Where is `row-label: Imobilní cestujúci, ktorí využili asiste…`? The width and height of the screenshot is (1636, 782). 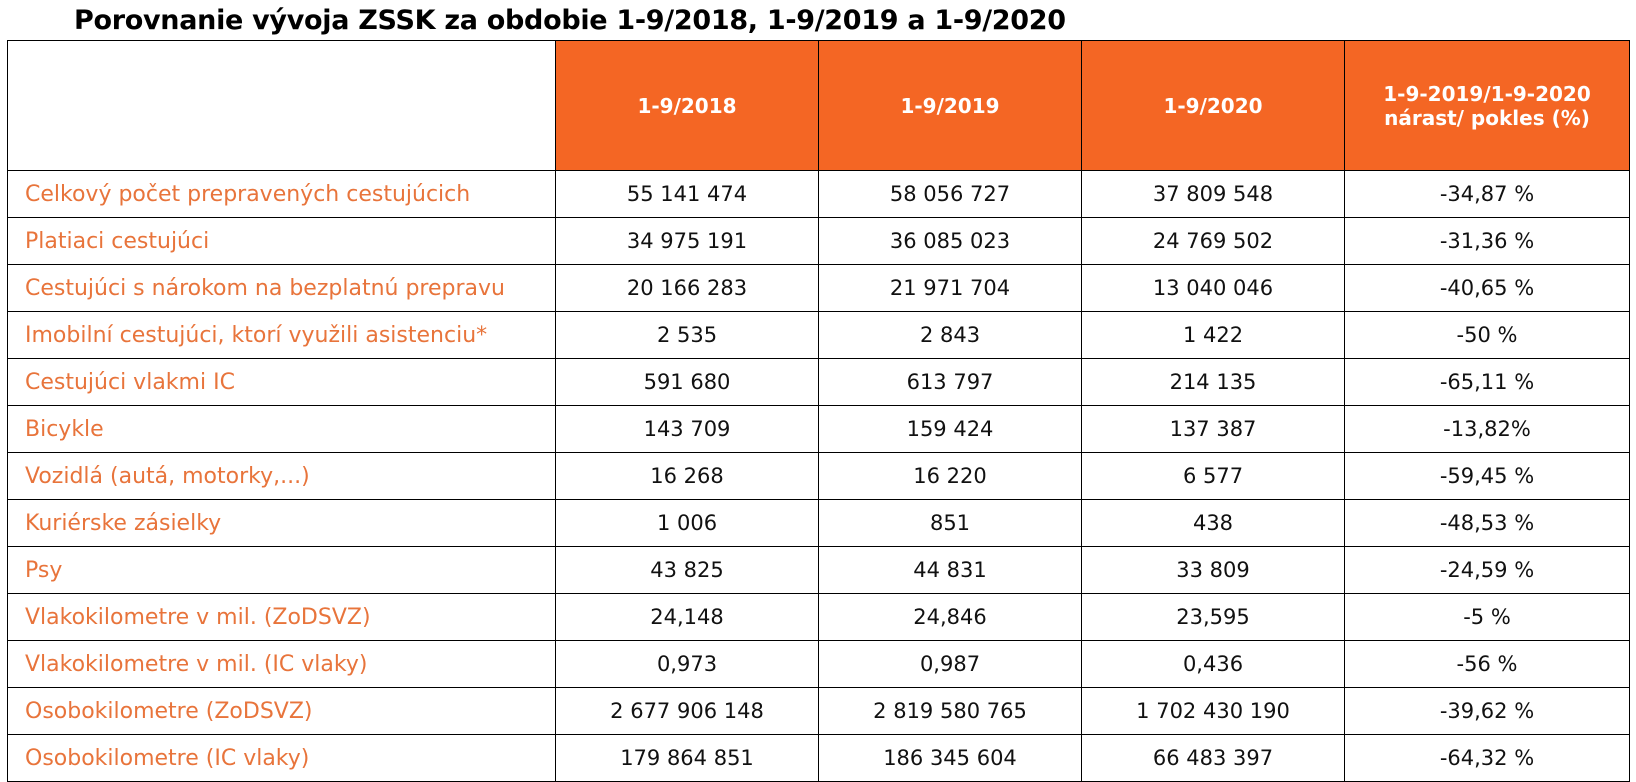 row-label: Imobilní cestujúci, ktorí využili asiste… is located at coordinates (281, 335).